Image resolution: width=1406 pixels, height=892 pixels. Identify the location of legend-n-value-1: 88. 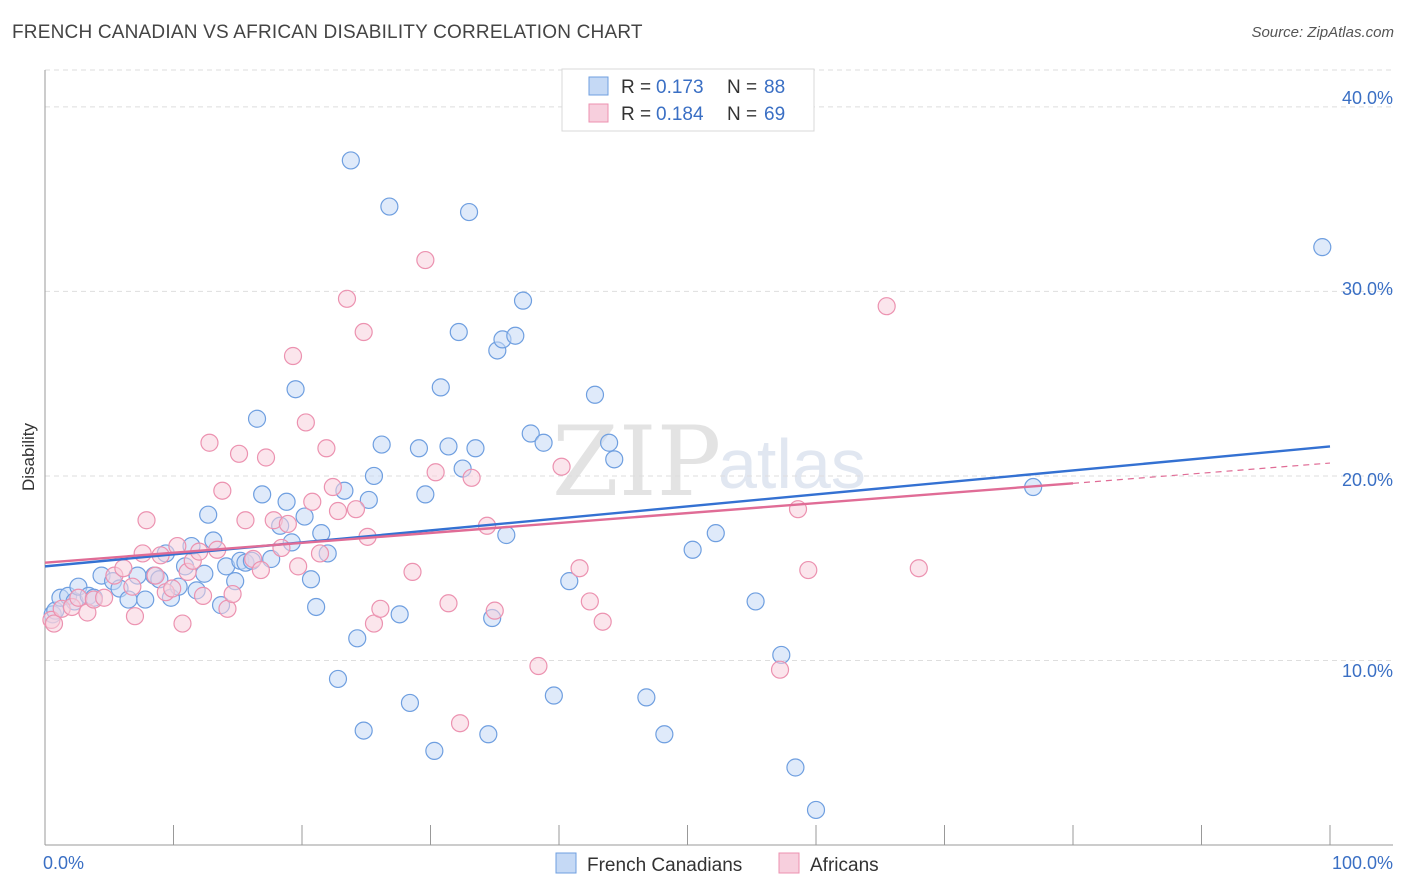
(774, 87).